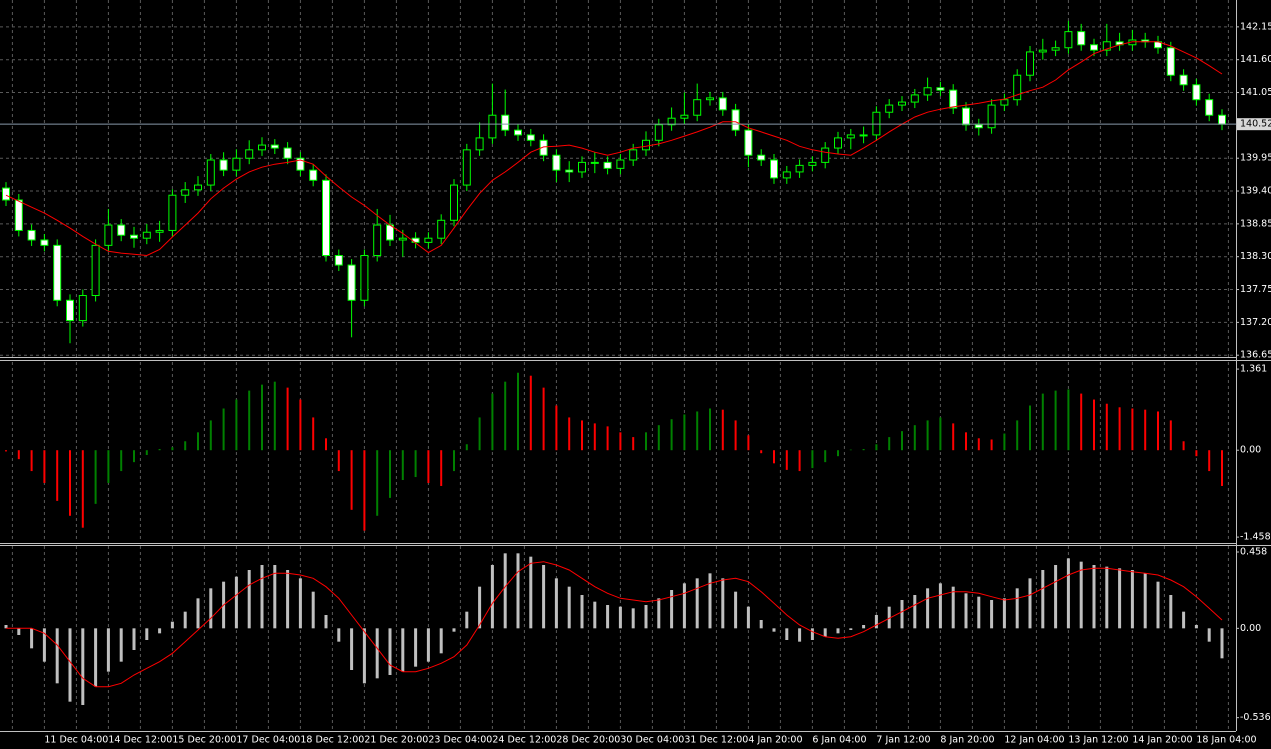 This screenshot has height=749, width=1271. I want to click on x-tick-label: 30 Dec 04:00, so click(652, 740).